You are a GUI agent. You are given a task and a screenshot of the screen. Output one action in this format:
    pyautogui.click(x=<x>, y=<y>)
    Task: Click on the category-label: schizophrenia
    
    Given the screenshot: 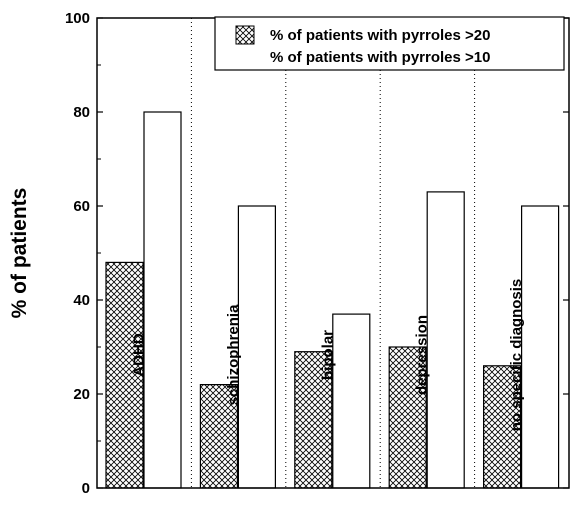 What is the action you would take?
    pyautogui.click(x=233, y=355)
    